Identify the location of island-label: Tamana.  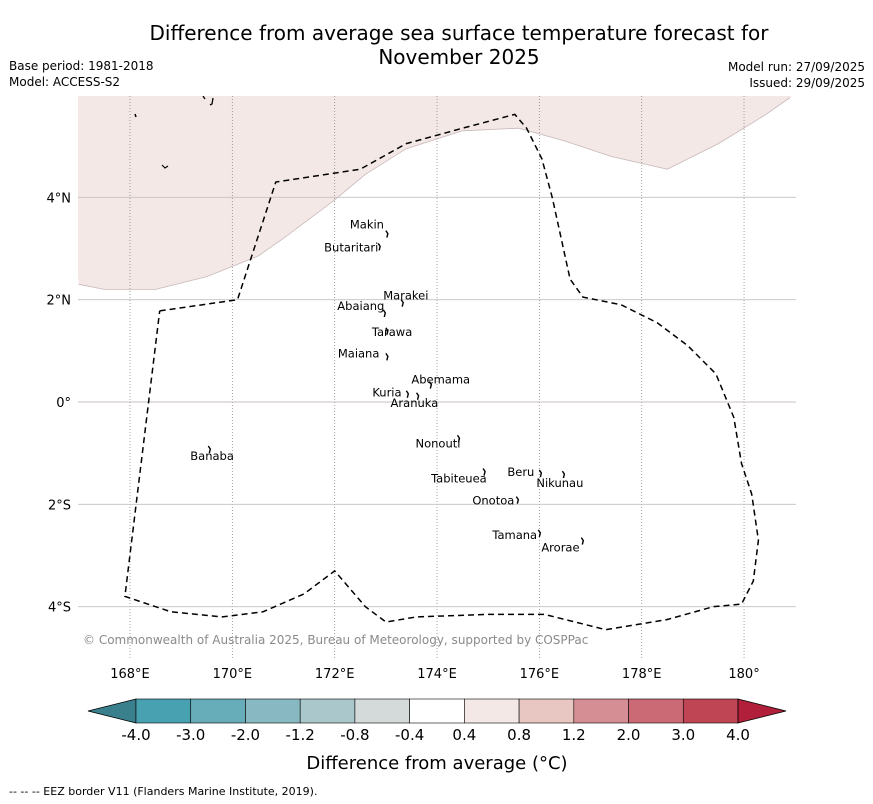
(514, 535).